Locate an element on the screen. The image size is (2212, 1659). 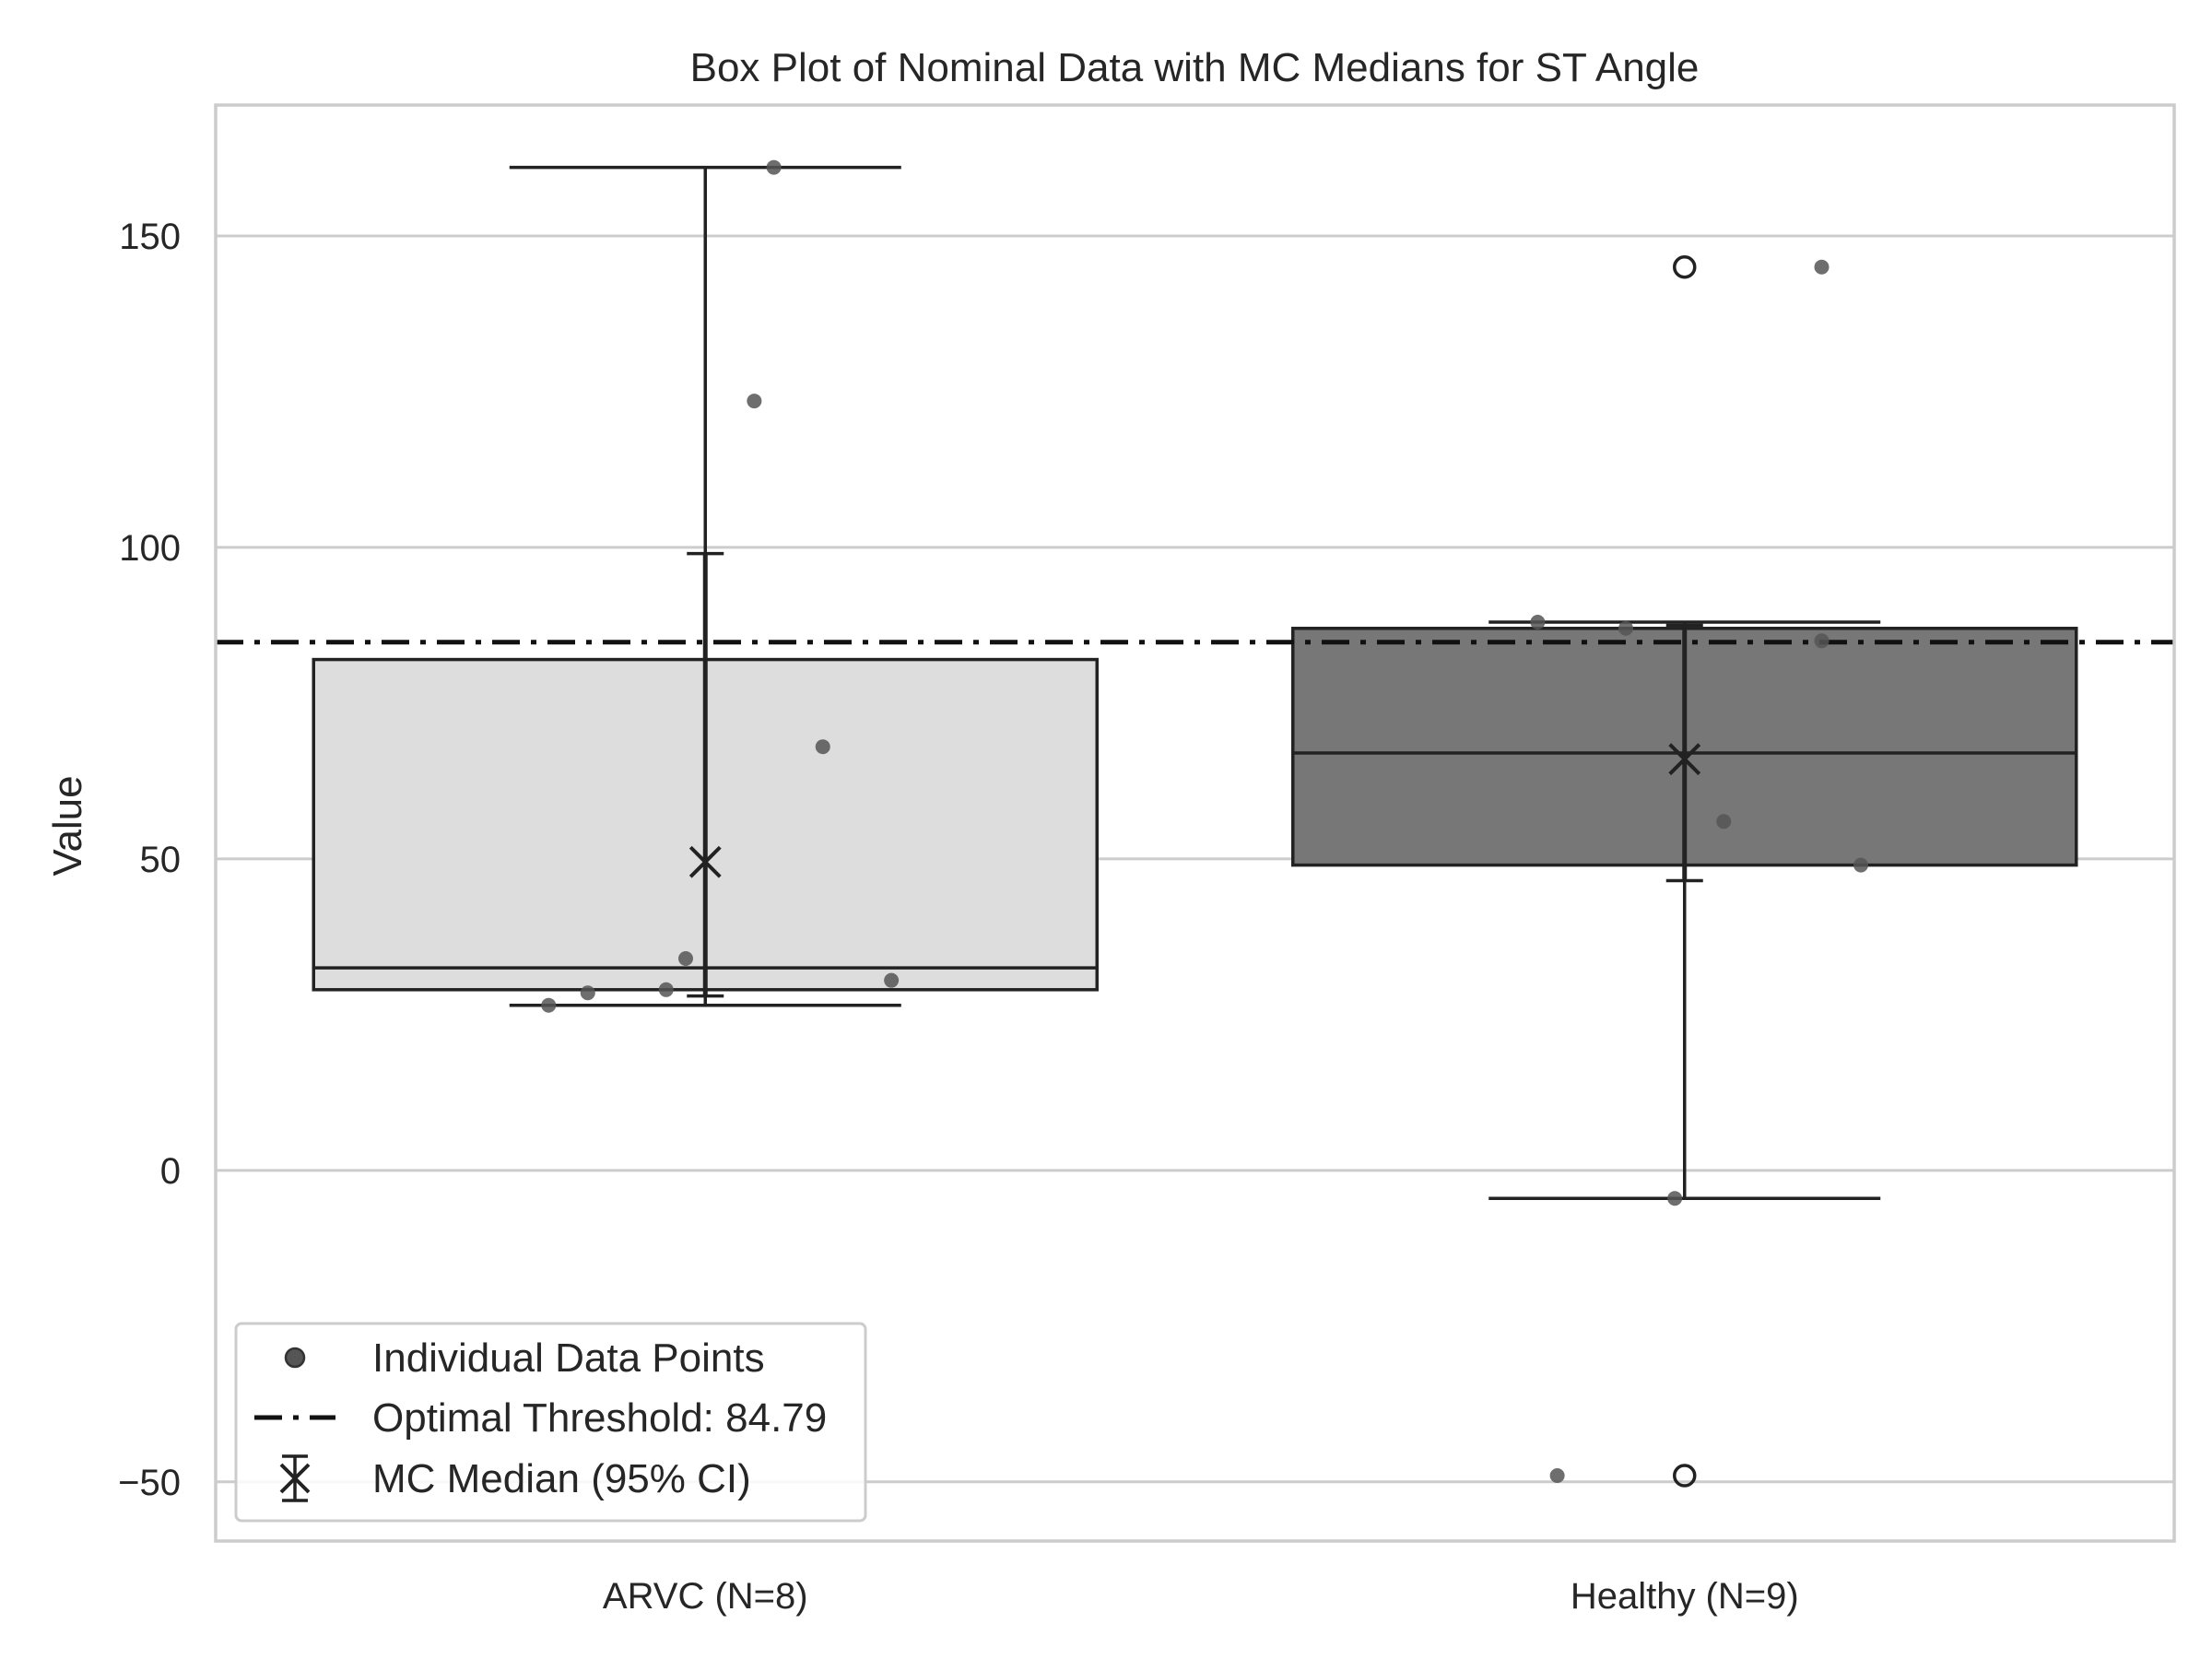
legend-box is located at coordinates (550, 1422).